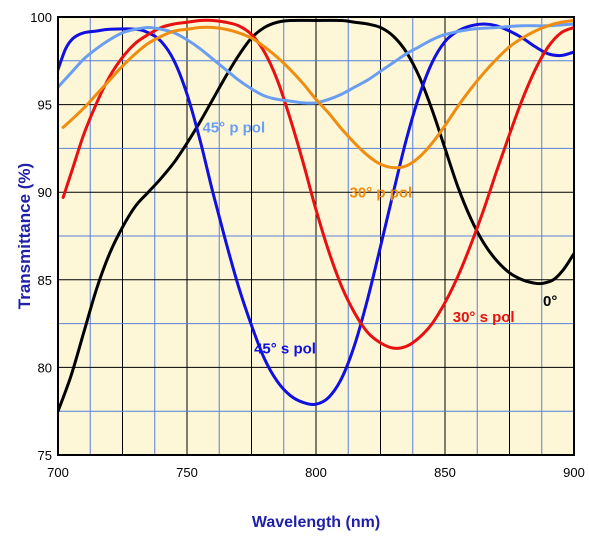 The image size is (589, 539). What do you see at coordinates (574, 472) in the screenshot?
I see `x-tick-label: 900` at bounding box center [574, 472].